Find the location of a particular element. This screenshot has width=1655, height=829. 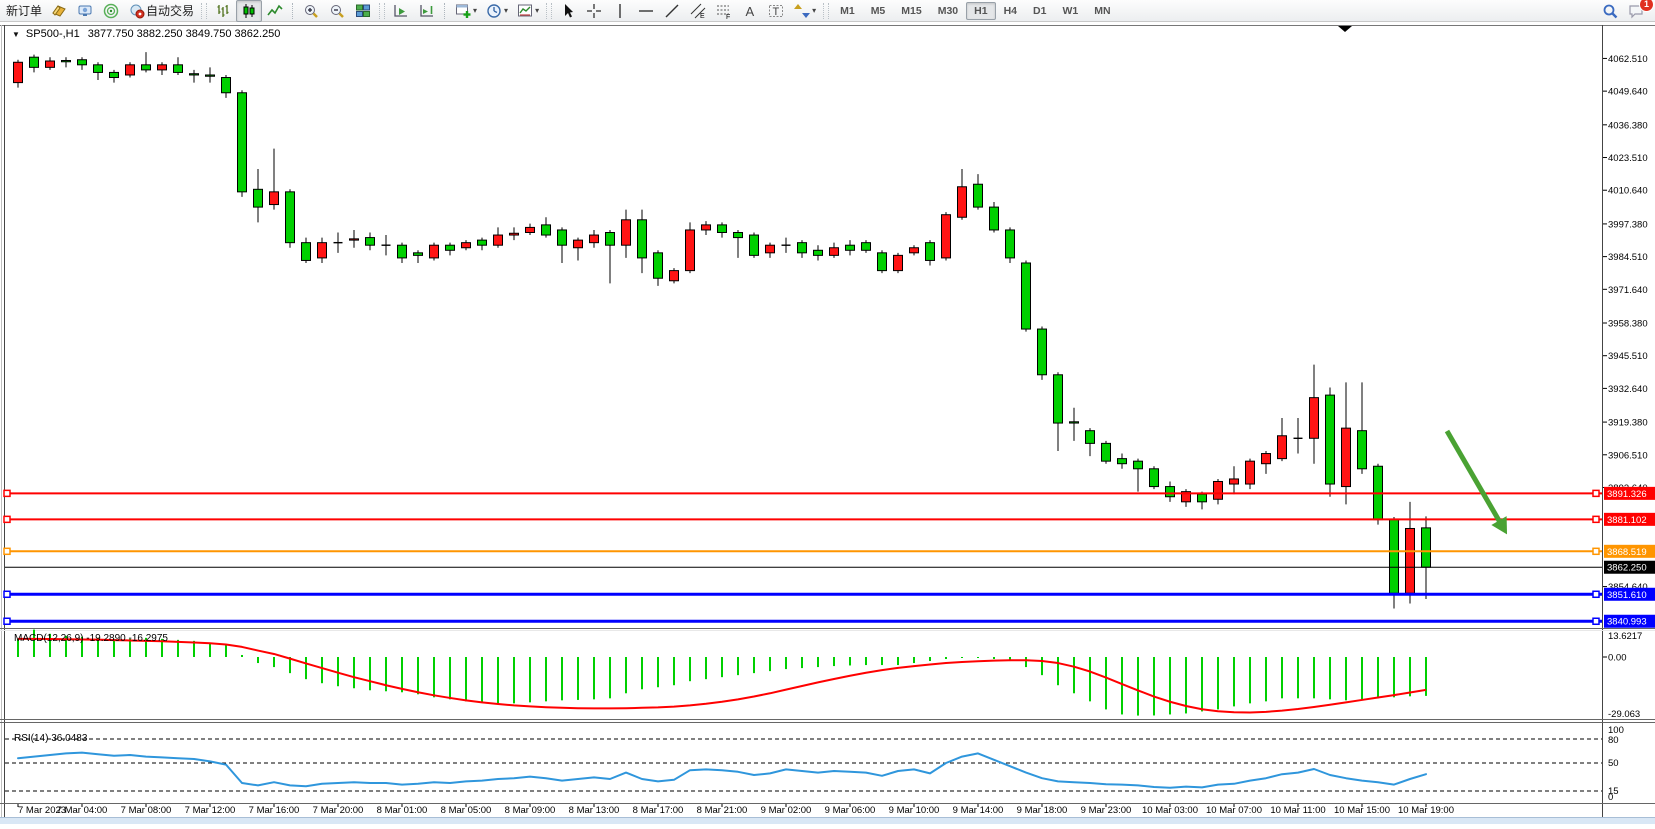

svg-text: 8 Mar 05:00 is located at coordinates (466, 810).